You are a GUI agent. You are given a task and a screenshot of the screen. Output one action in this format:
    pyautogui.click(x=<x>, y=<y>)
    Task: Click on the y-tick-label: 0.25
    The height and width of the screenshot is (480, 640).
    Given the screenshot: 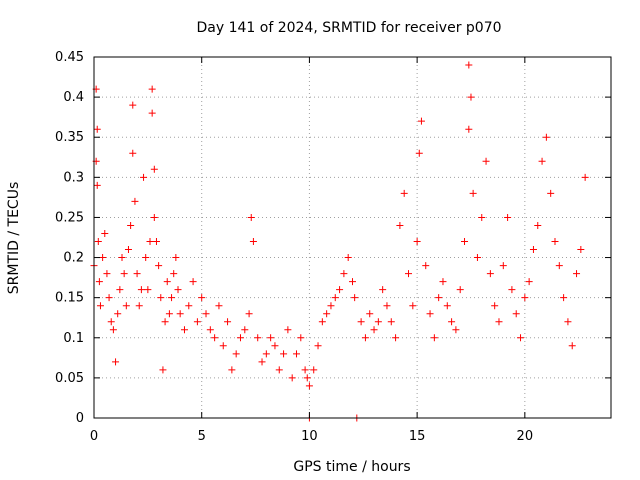 What is the action you would take?
    pyautogui.click(x=69, y=217)
    